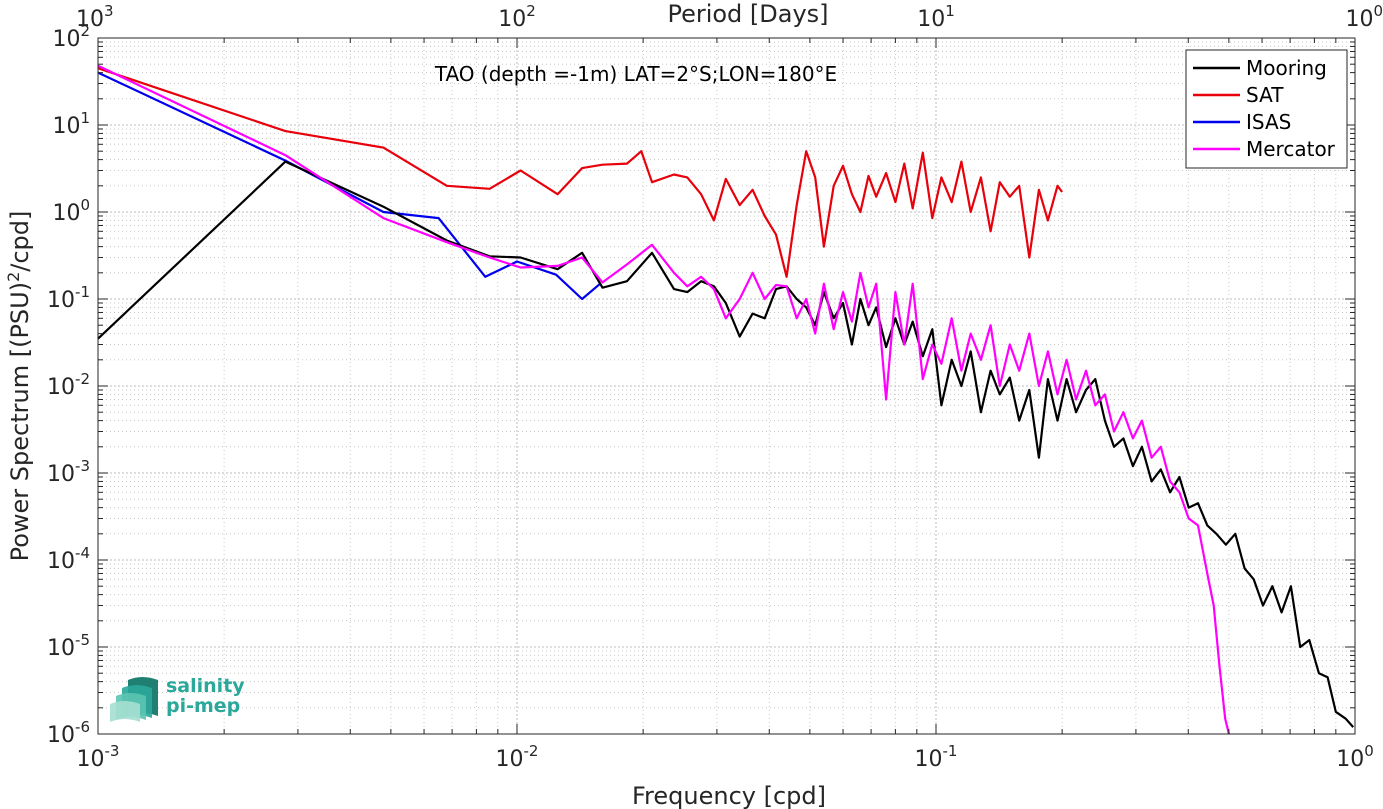  Describe the element at coordinates (531, 11) in the screenshot. I see `x2-tick-label-exponent: 2` at that location.